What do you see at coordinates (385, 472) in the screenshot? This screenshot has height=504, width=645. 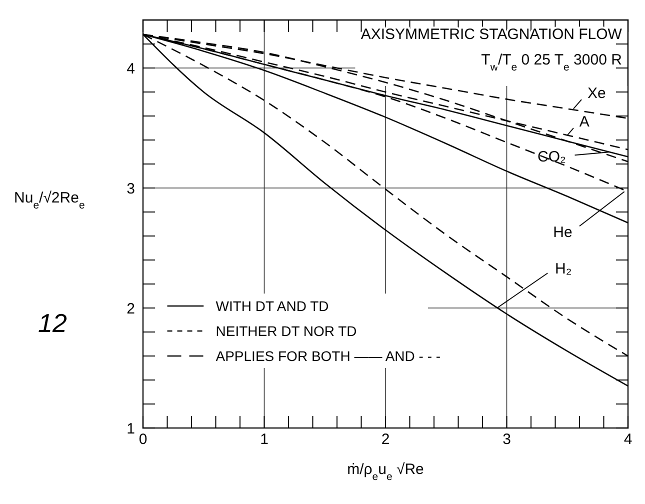 I see `x-axis-title: ṁ/ρ$_{e}$u$_{e}$ √Re` at bounding box center [385, 472].